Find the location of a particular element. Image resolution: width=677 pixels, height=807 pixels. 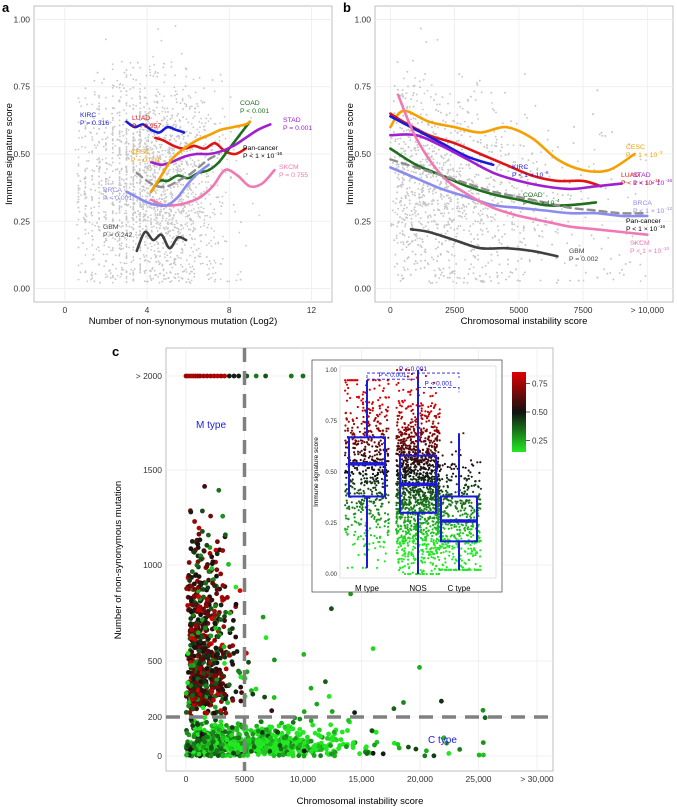

series-pvalue-stad: P = 0.001 is located at coordinates (297, 128).